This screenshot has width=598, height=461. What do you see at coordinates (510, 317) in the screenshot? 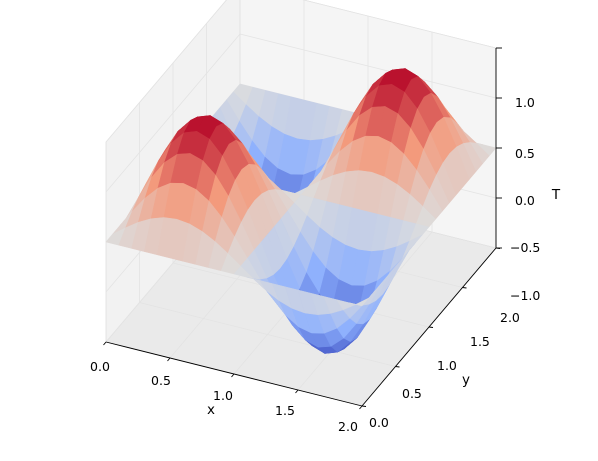
I see `y-tick-label: 2.0` at bounding box center [510, 317].